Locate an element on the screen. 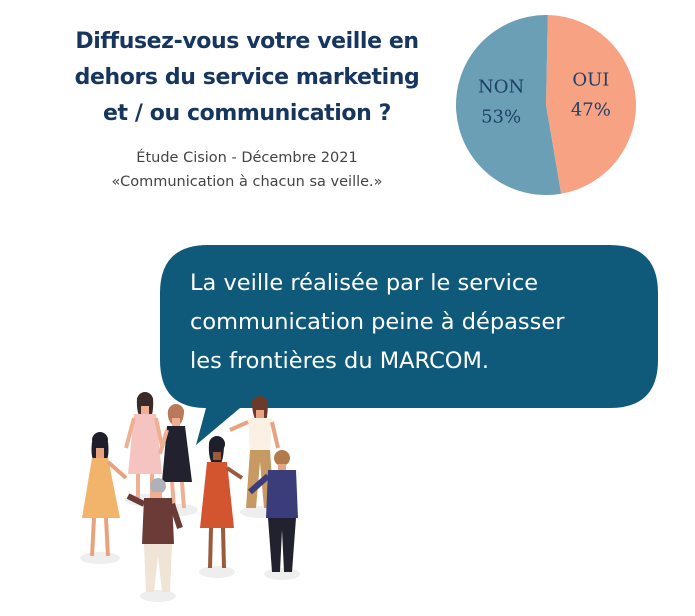  person-woman-beige-pants is located at coordinates (254, 452).